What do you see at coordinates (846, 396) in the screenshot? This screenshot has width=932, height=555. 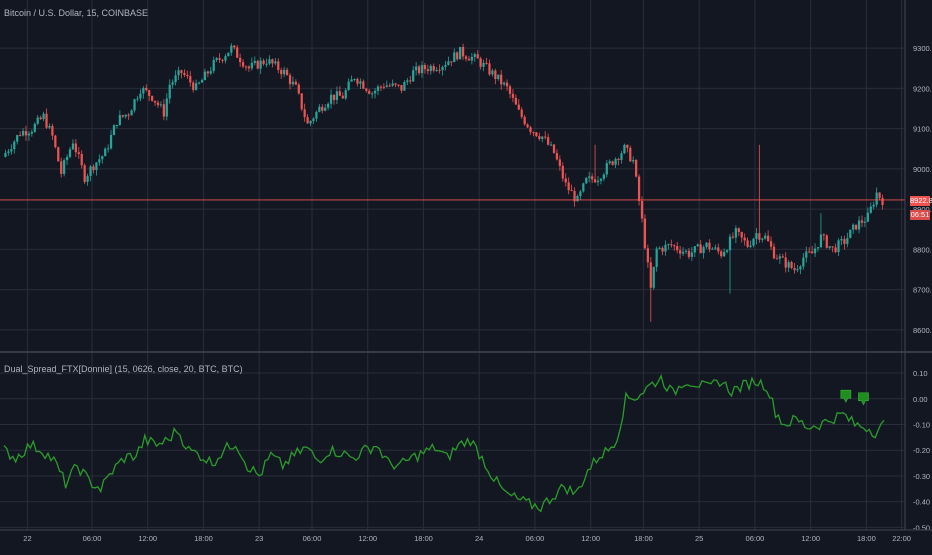 I see `signal-marker` at bounding box center [846, 396].